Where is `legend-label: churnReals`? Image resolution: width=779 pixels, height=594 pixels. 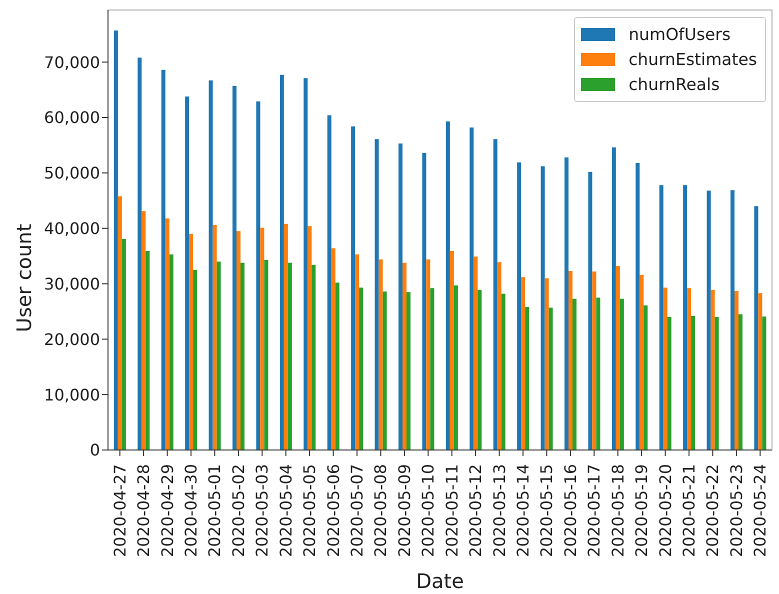 legend-label: churnReals is located at coordinates (674, 84).